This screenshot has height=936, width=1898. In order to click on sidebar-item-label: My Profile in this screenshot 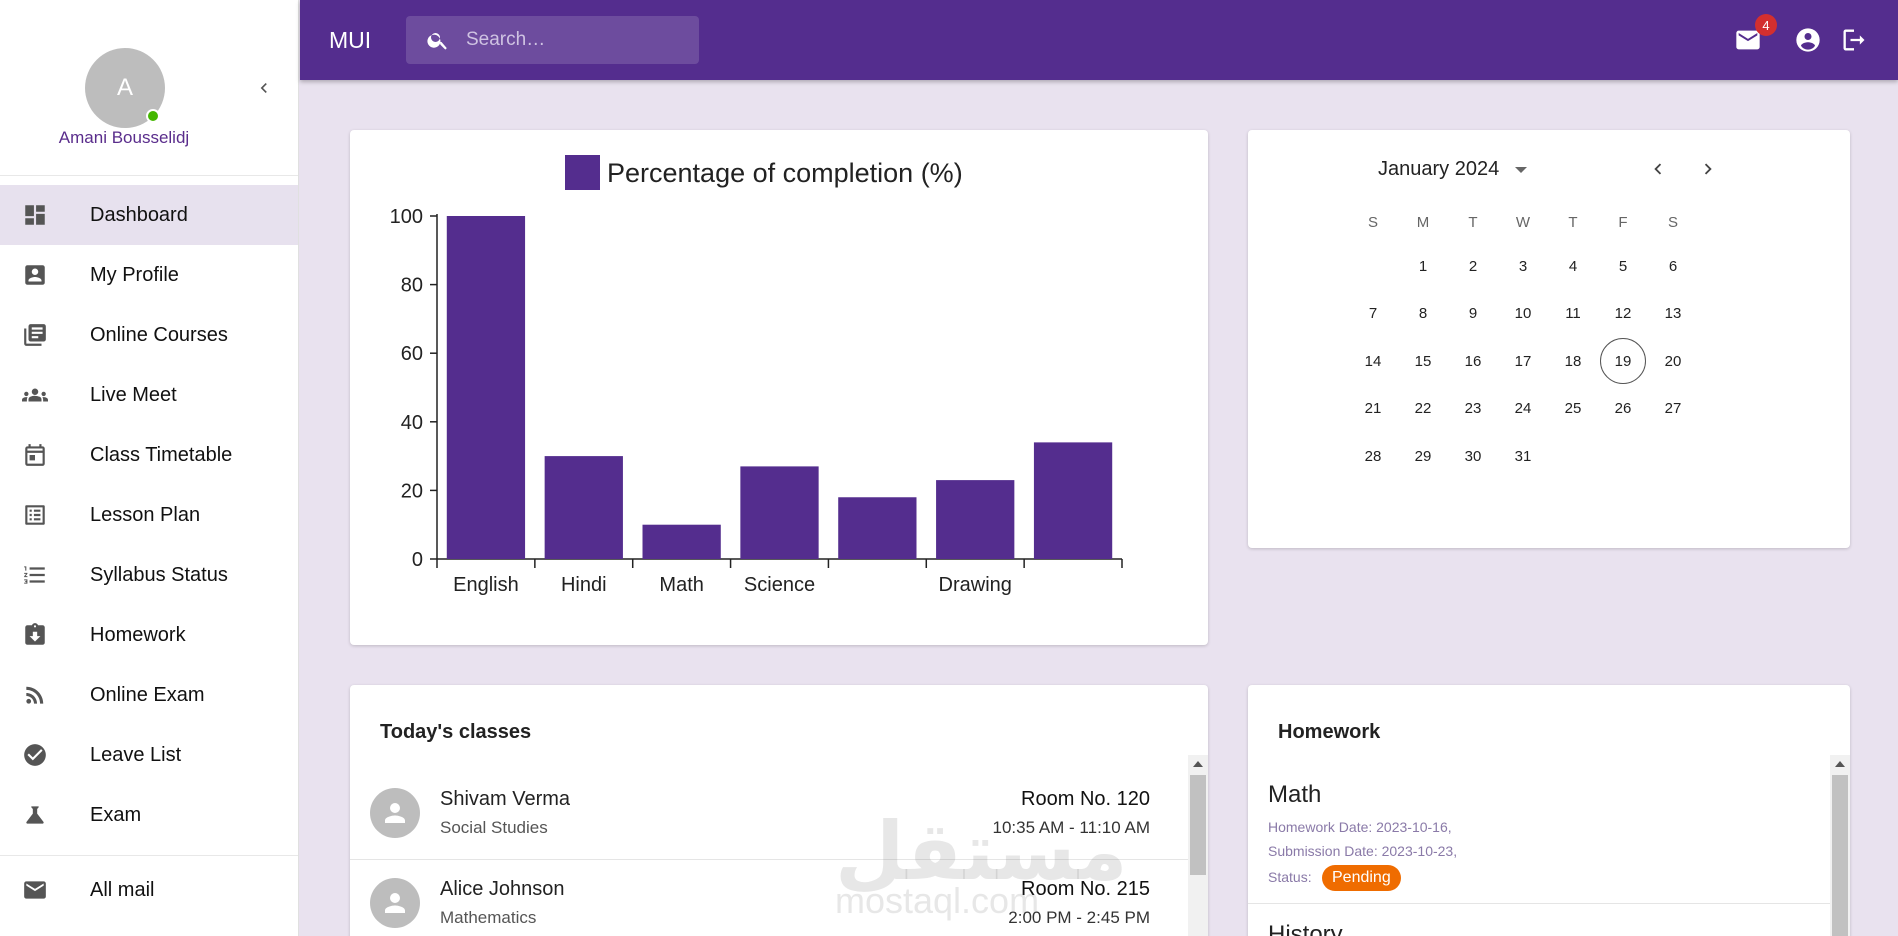, I will do `click(134, 274)`.